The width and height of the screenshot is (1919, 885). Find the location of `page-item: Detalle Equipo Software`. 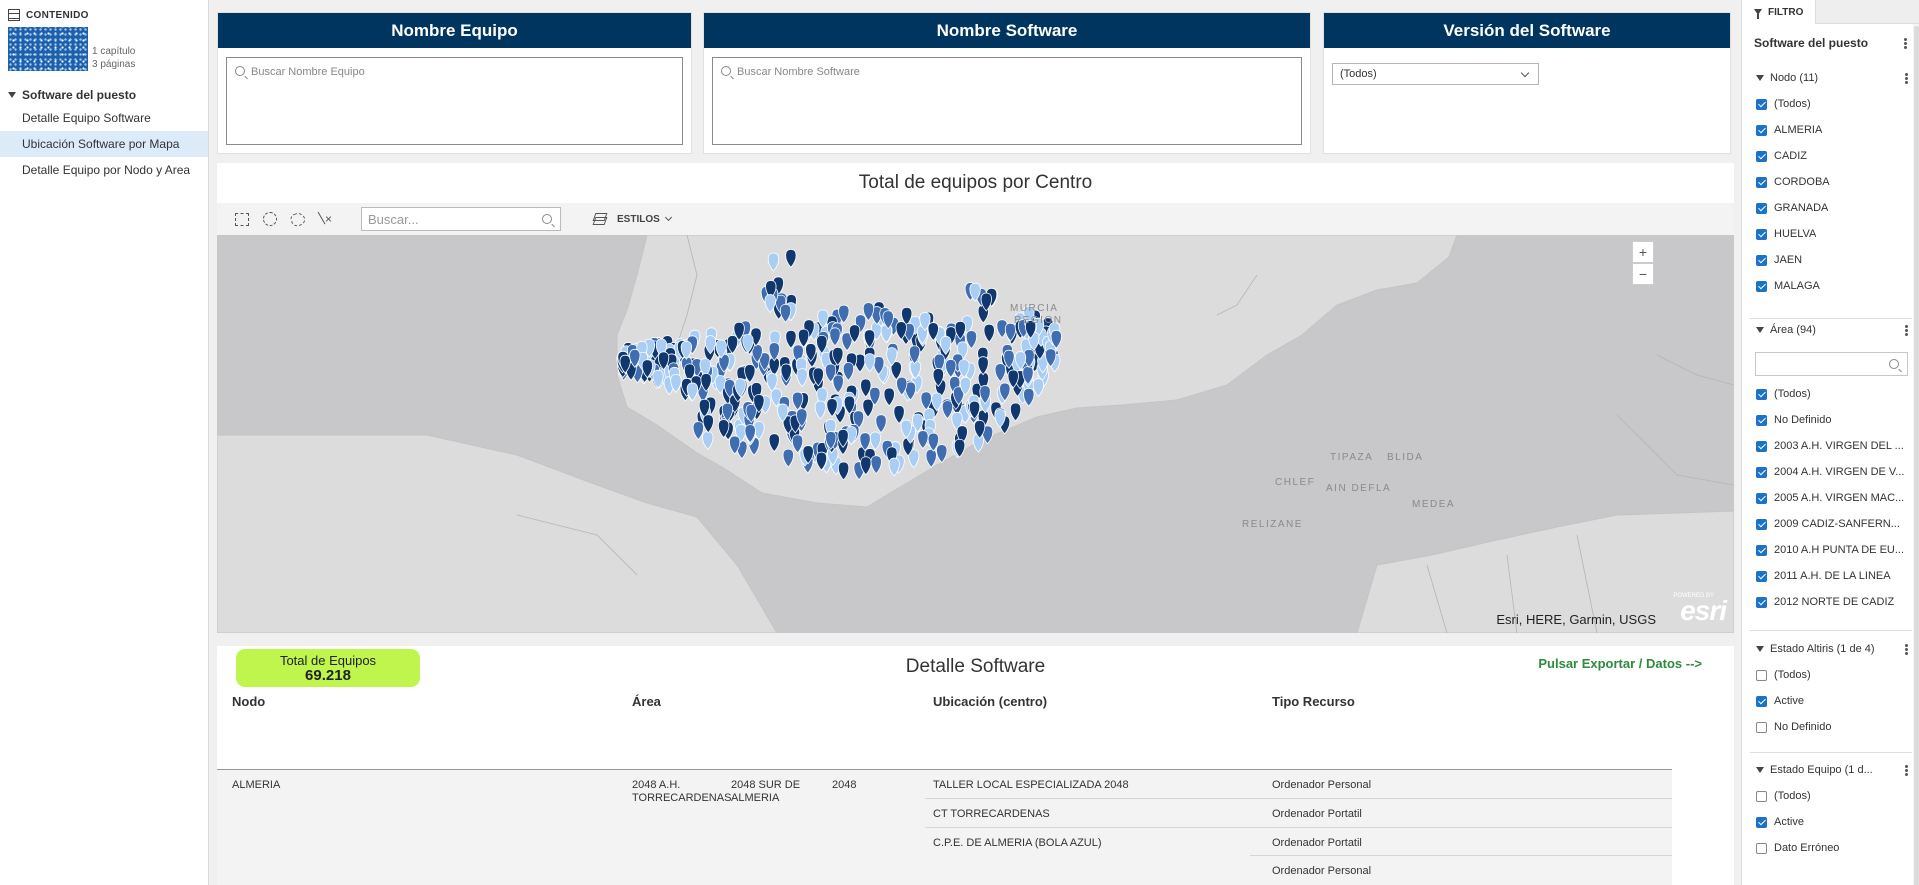

page-item: Detalle Equipo Software is located at coordinates (86, 118).